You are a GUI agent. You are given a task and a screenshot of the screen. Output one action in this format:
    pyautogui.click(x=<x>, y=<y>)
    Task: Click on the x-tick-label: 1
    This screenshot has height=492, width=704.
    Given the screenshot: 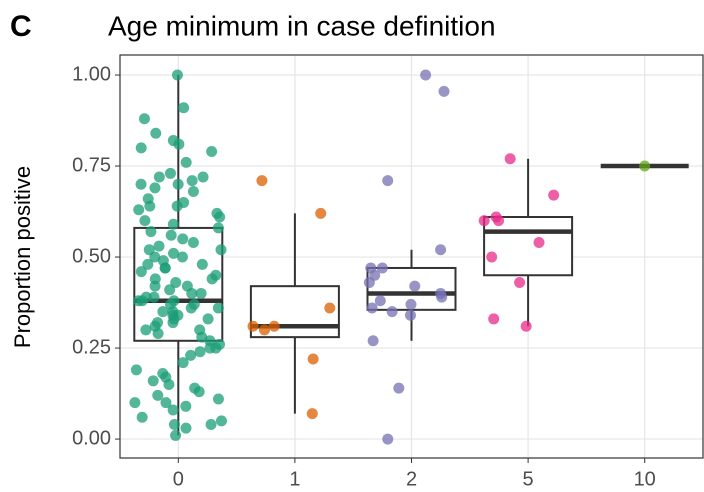 What is the action you would take?
    pyautogui.click(x=294, y=479)
    